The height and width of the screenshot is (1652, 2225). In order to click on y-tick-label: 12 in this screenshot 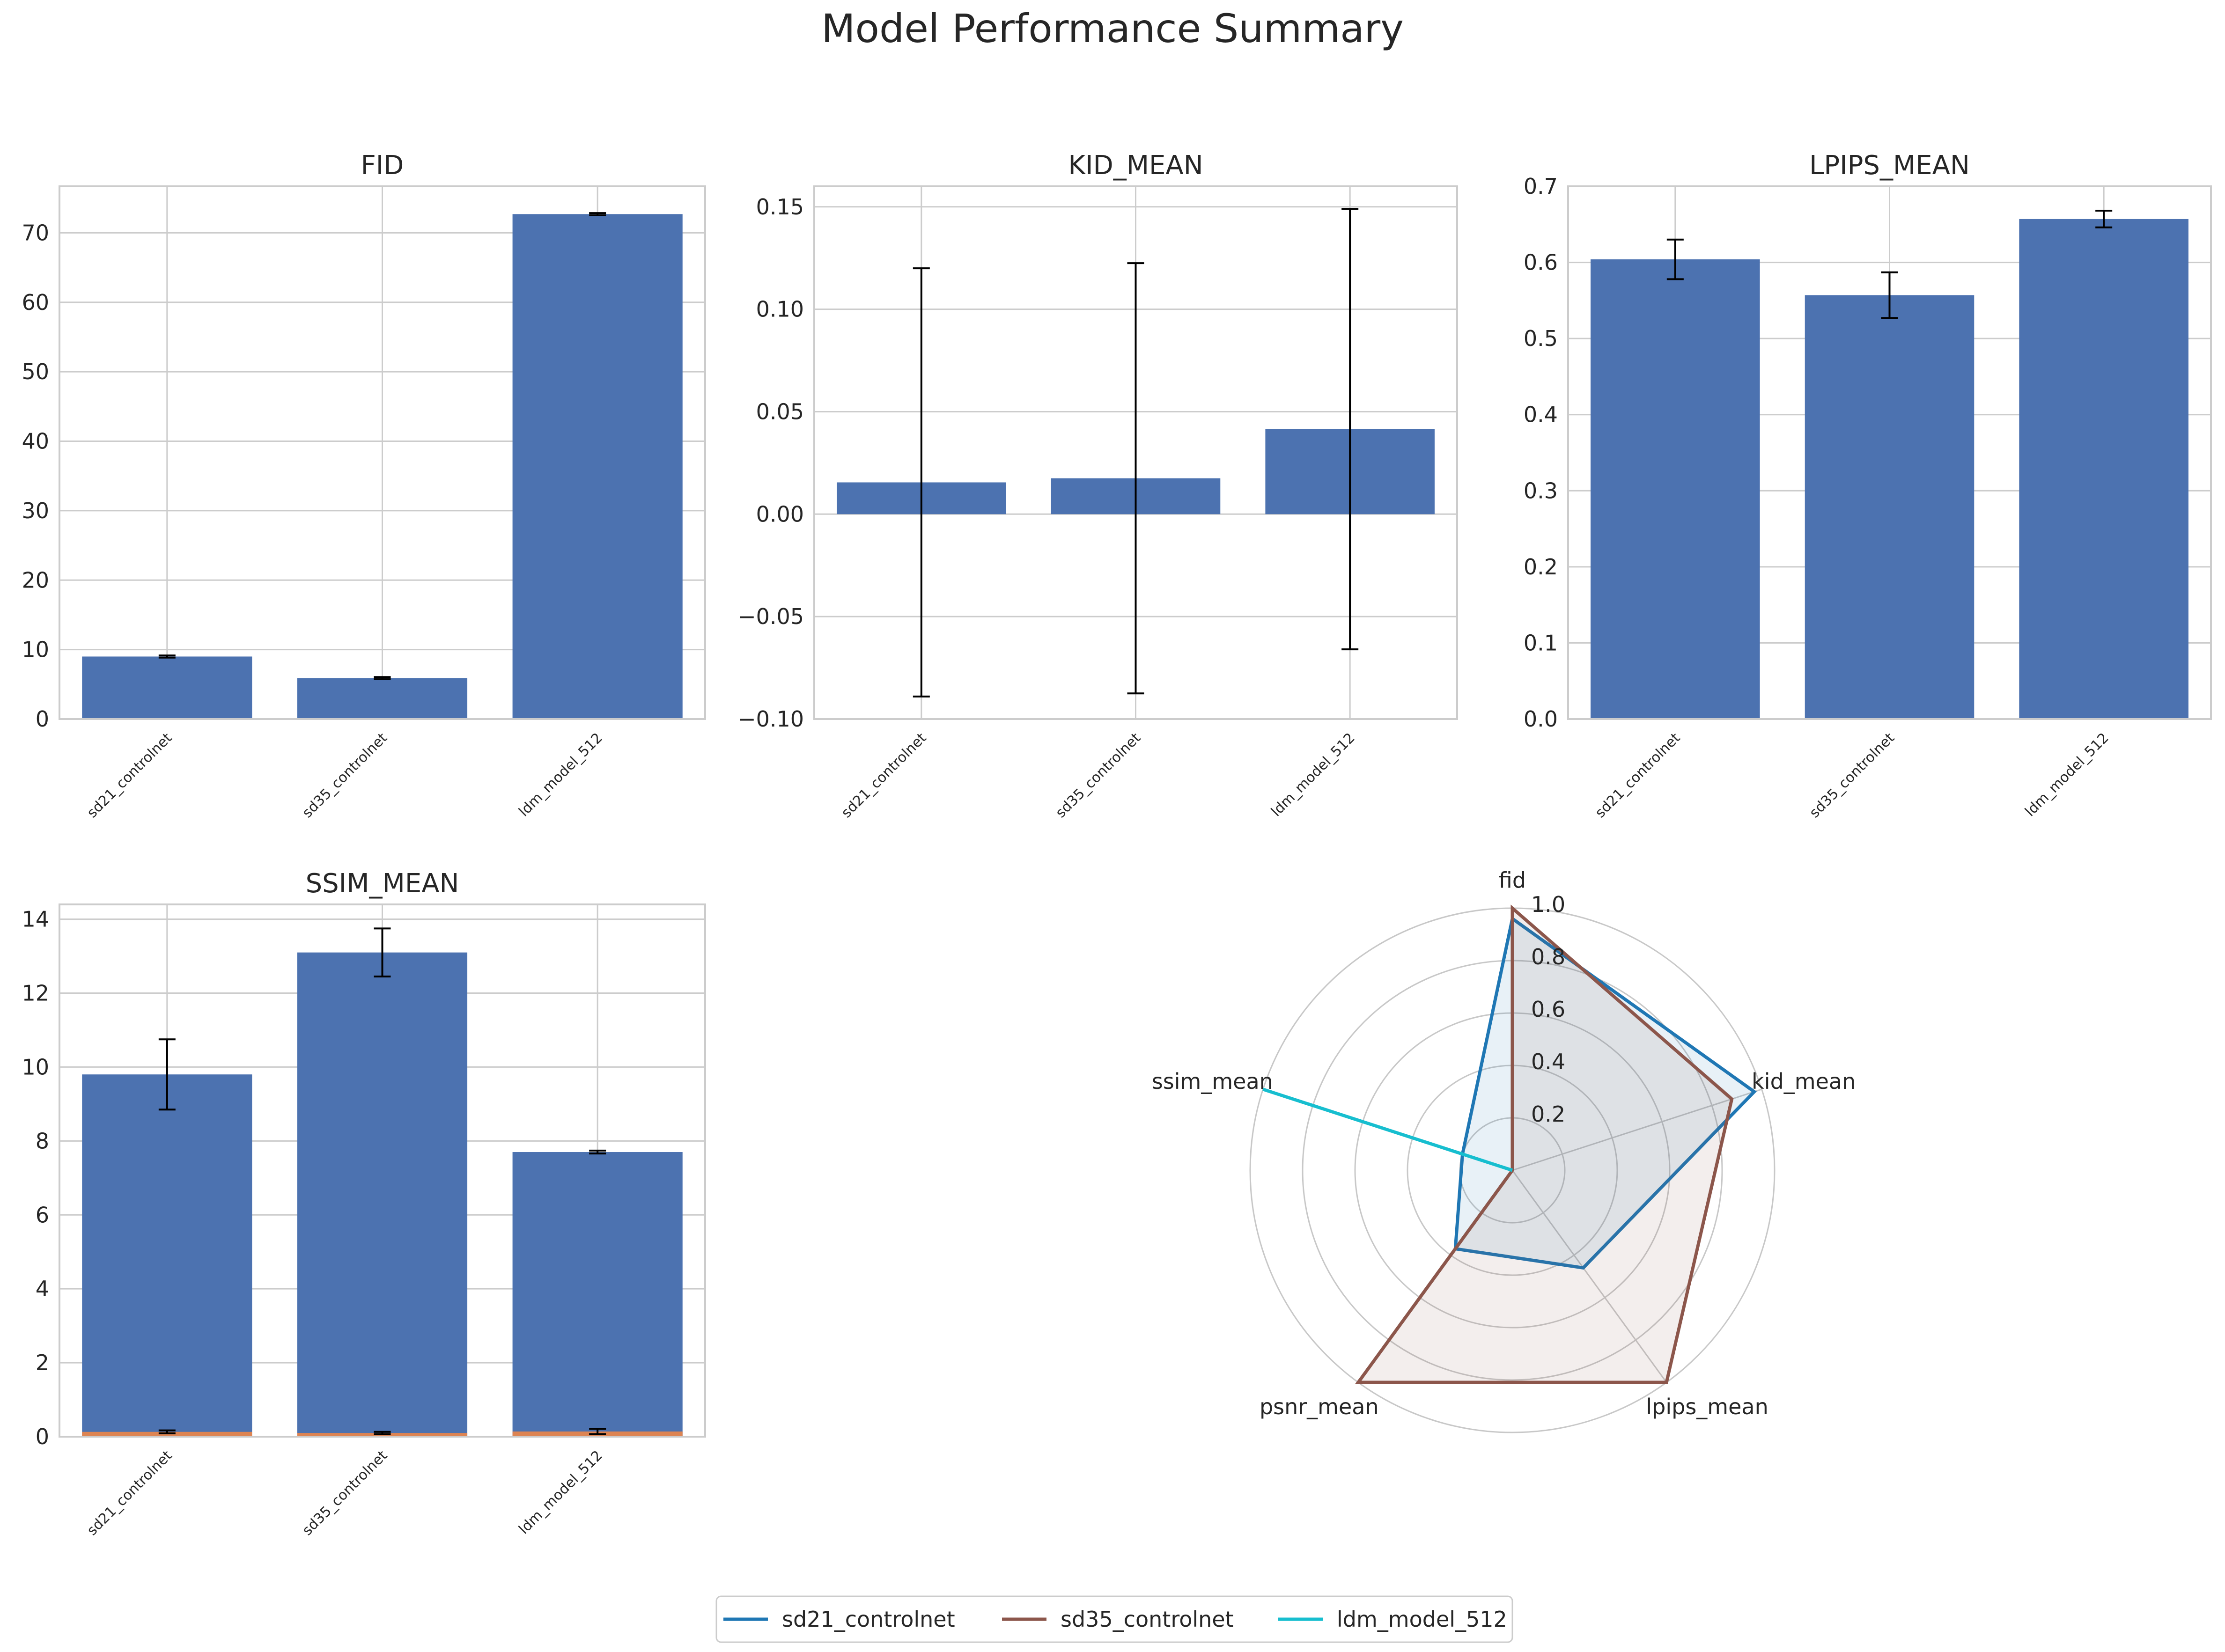, I will do `click(35, 993)`.